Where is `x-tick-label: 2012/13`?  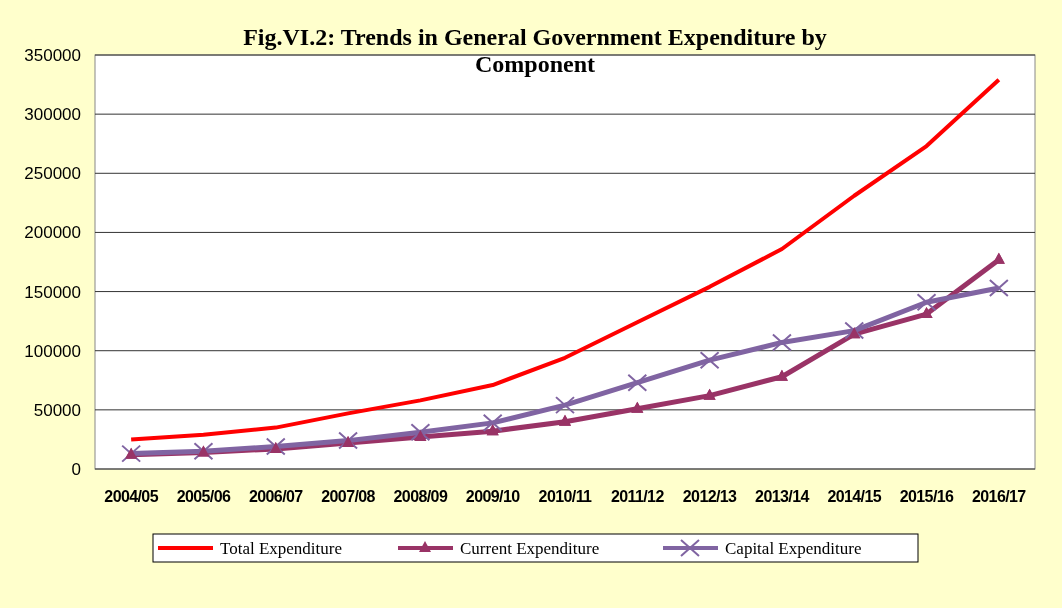
x-tick-label: 2012/13 is located at coordinates (710, 496).